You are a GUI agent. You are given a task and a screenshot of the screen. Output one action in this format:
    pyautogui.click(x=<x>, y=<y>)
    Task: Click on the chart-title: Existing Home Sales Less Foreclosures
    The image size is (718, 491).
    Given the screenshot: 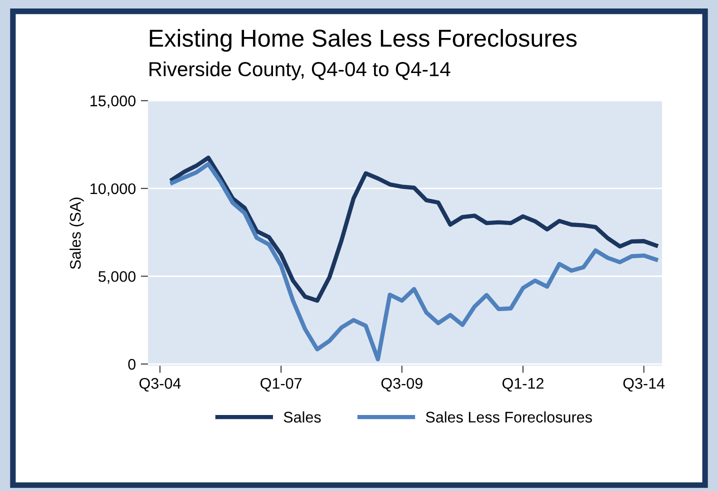 What is the action you would take?
    pyautogui.click(x=363, y=40)
    